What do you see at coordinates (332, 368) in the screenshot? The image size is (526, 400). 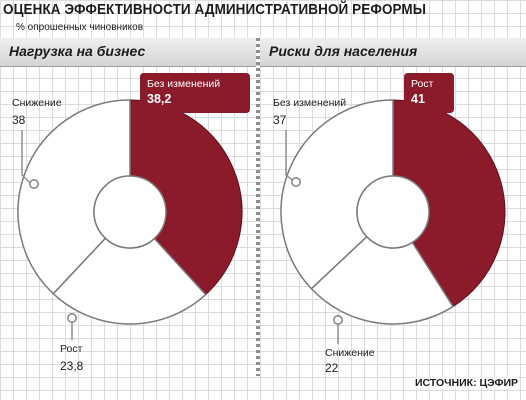 I see `slice-label-value: 22` at bounding box center [332, 368].